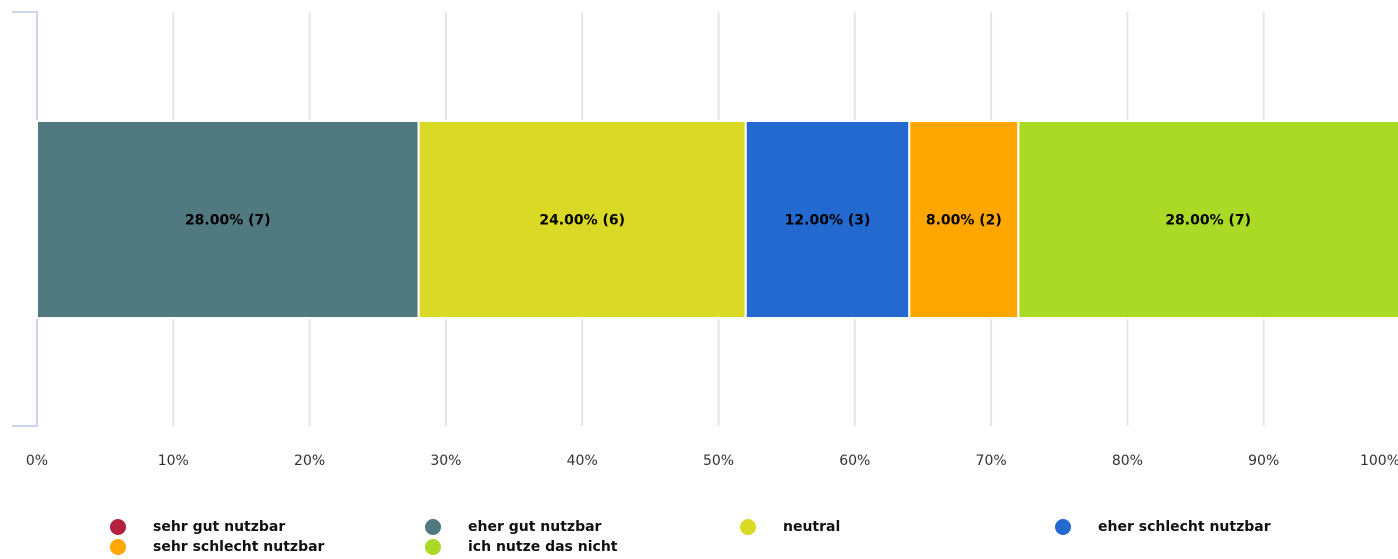 The image size is (1398, 559). I want to click on legend-label: sehr gut nutzbar, so click(219, 527).